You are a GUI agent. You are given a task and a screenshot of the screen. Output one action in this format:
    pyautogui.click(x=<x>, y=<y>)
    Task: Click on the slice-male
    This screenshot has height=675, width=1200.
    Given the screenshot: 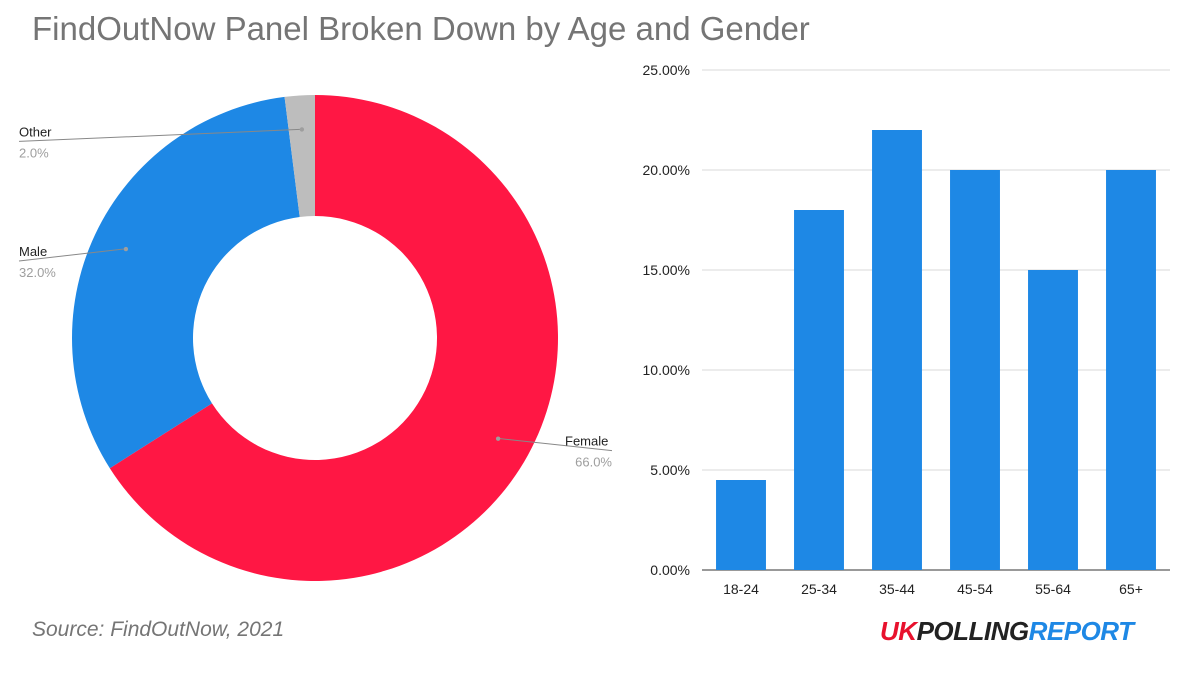 What is the action you would take?
    pyautogui.click(x=185, y=282)
    